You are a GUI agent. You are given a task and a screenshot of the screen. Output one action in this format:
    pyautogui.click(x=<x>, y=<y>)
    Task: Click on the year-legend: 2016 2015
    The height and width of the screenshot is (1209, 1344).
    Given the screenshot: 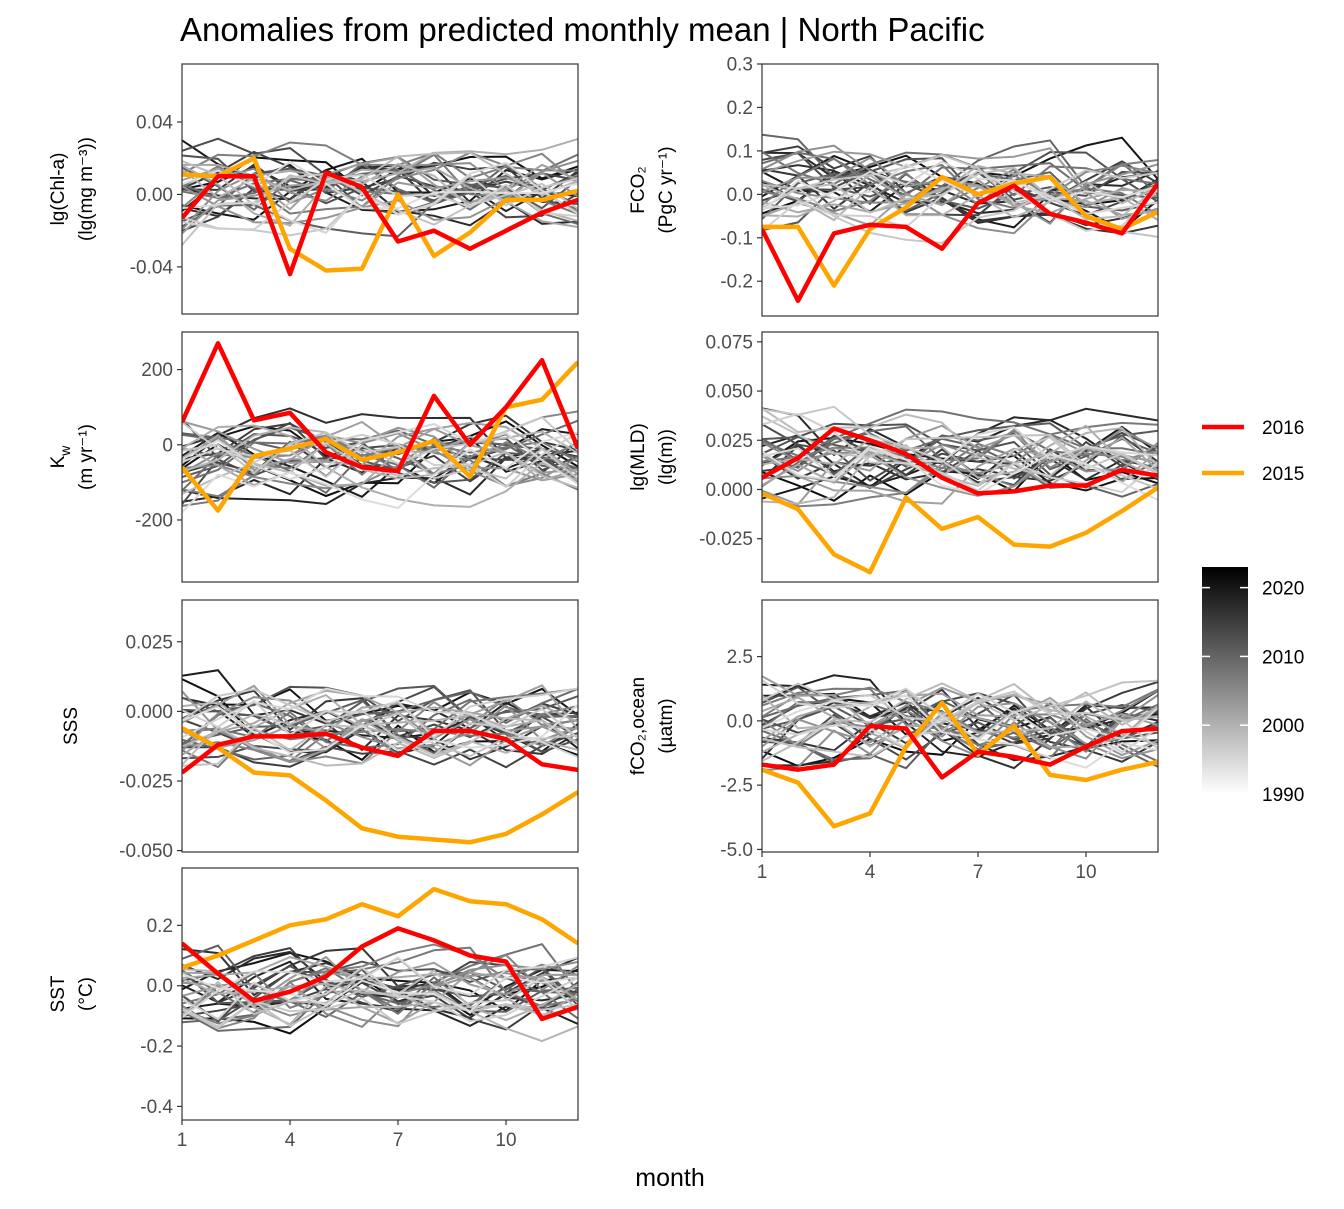 What is the action you would take?
    pyautogui.click(x=1253, y=451)
    